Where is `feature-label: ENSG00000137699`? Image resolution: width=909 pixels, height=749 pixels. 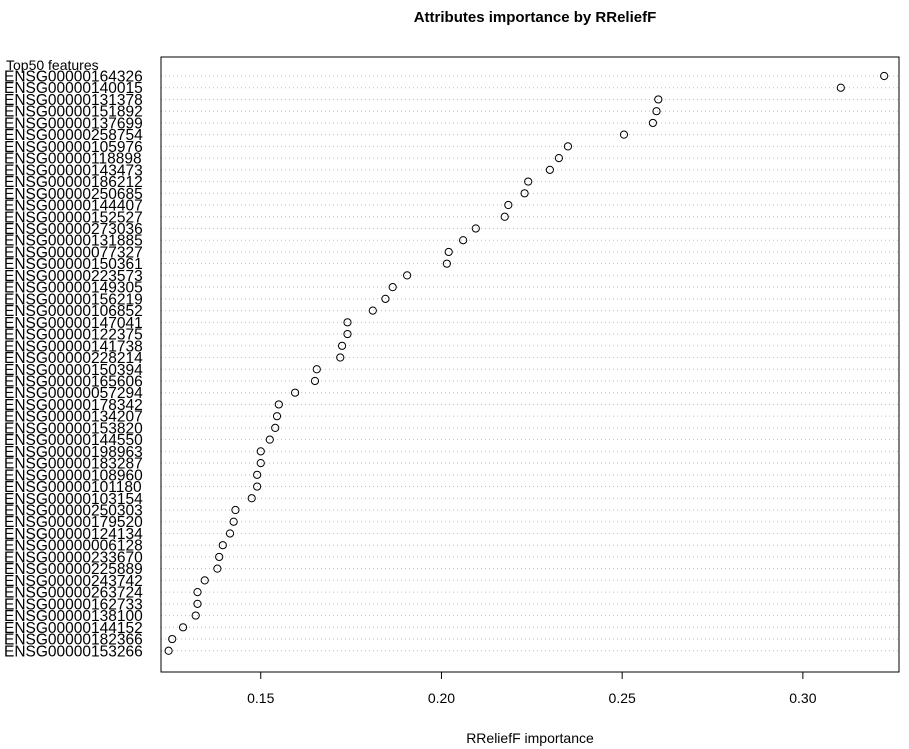 feature-label: ENSG00000137699 is located at coordinates (73, 123).